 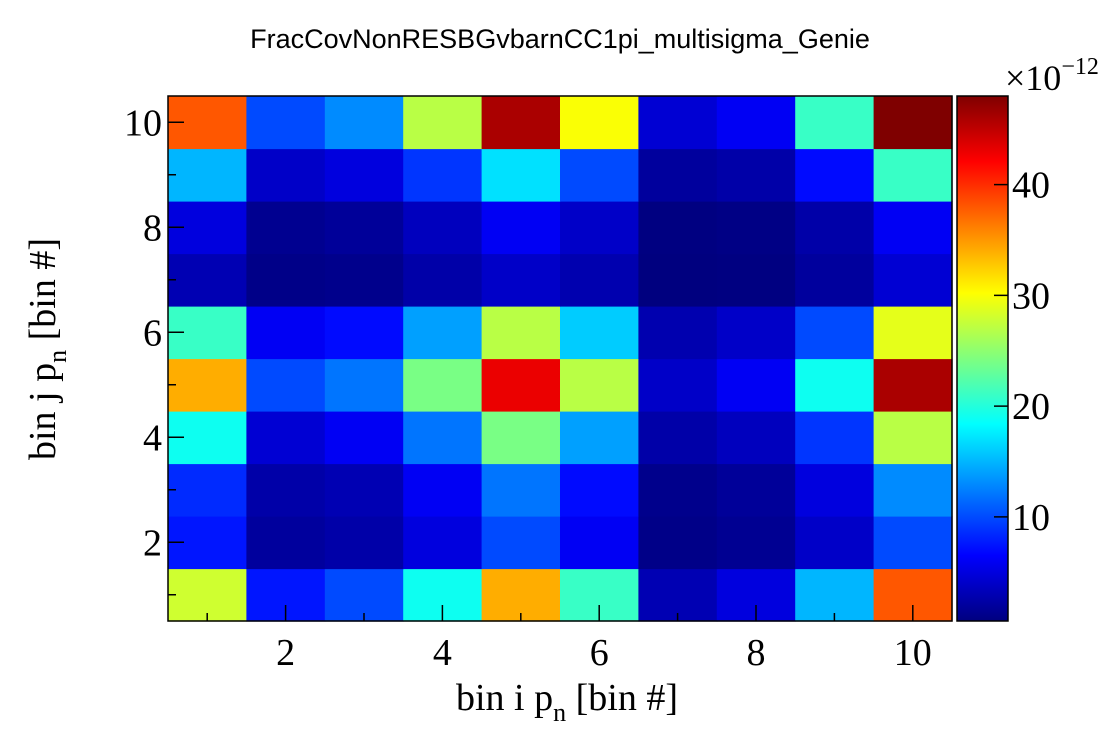 What do you see at coordinates (207, 280) in the screenshot?
I see `heatmap-cell-x1-y7` at bounding box center [207, 280].